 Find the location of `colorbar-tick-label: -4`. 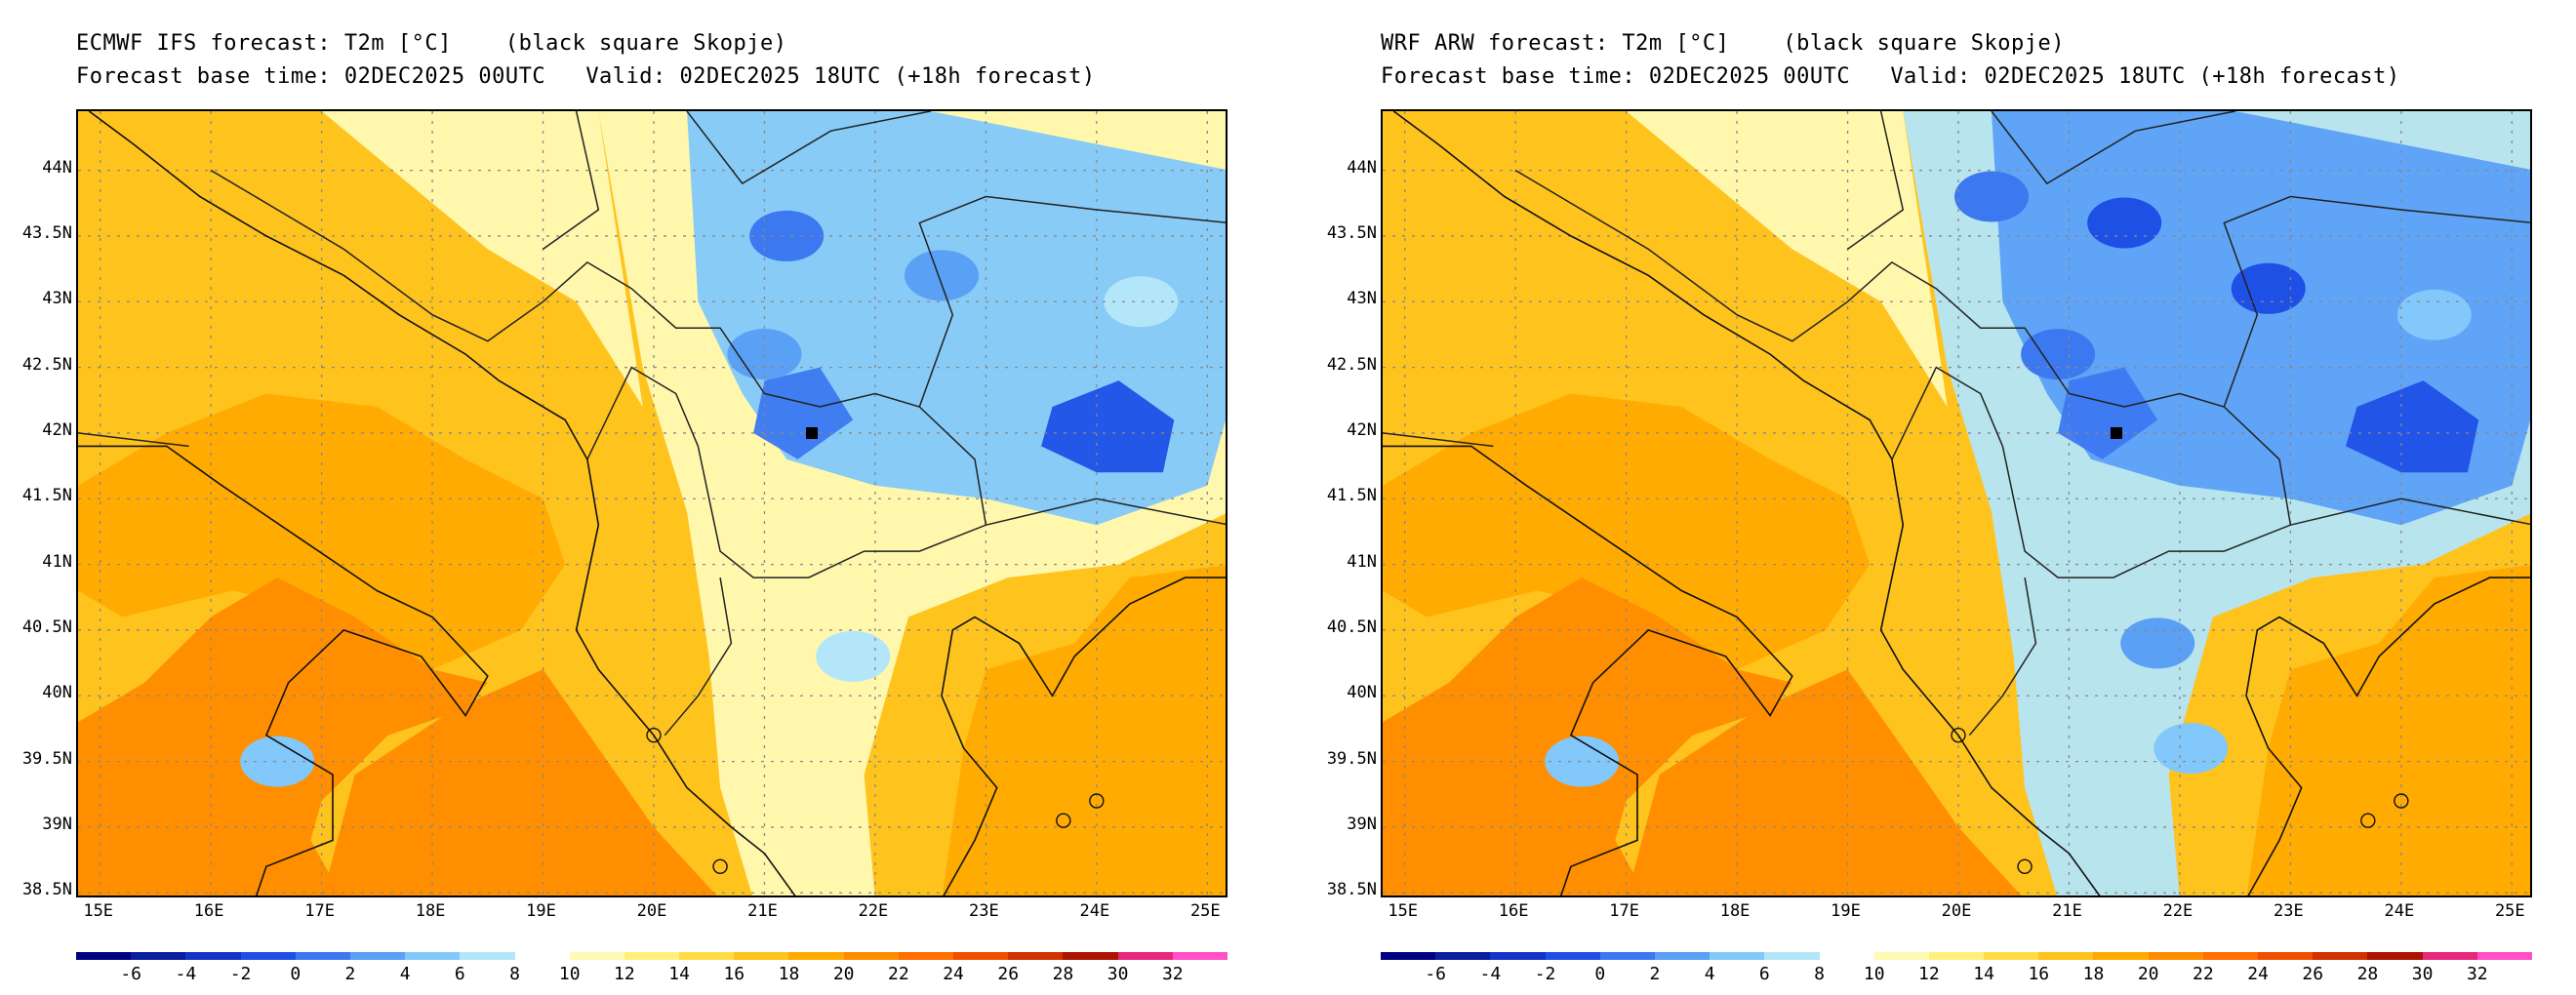

colorbar-tick-label: -4 is located at coordinates (186, 974).